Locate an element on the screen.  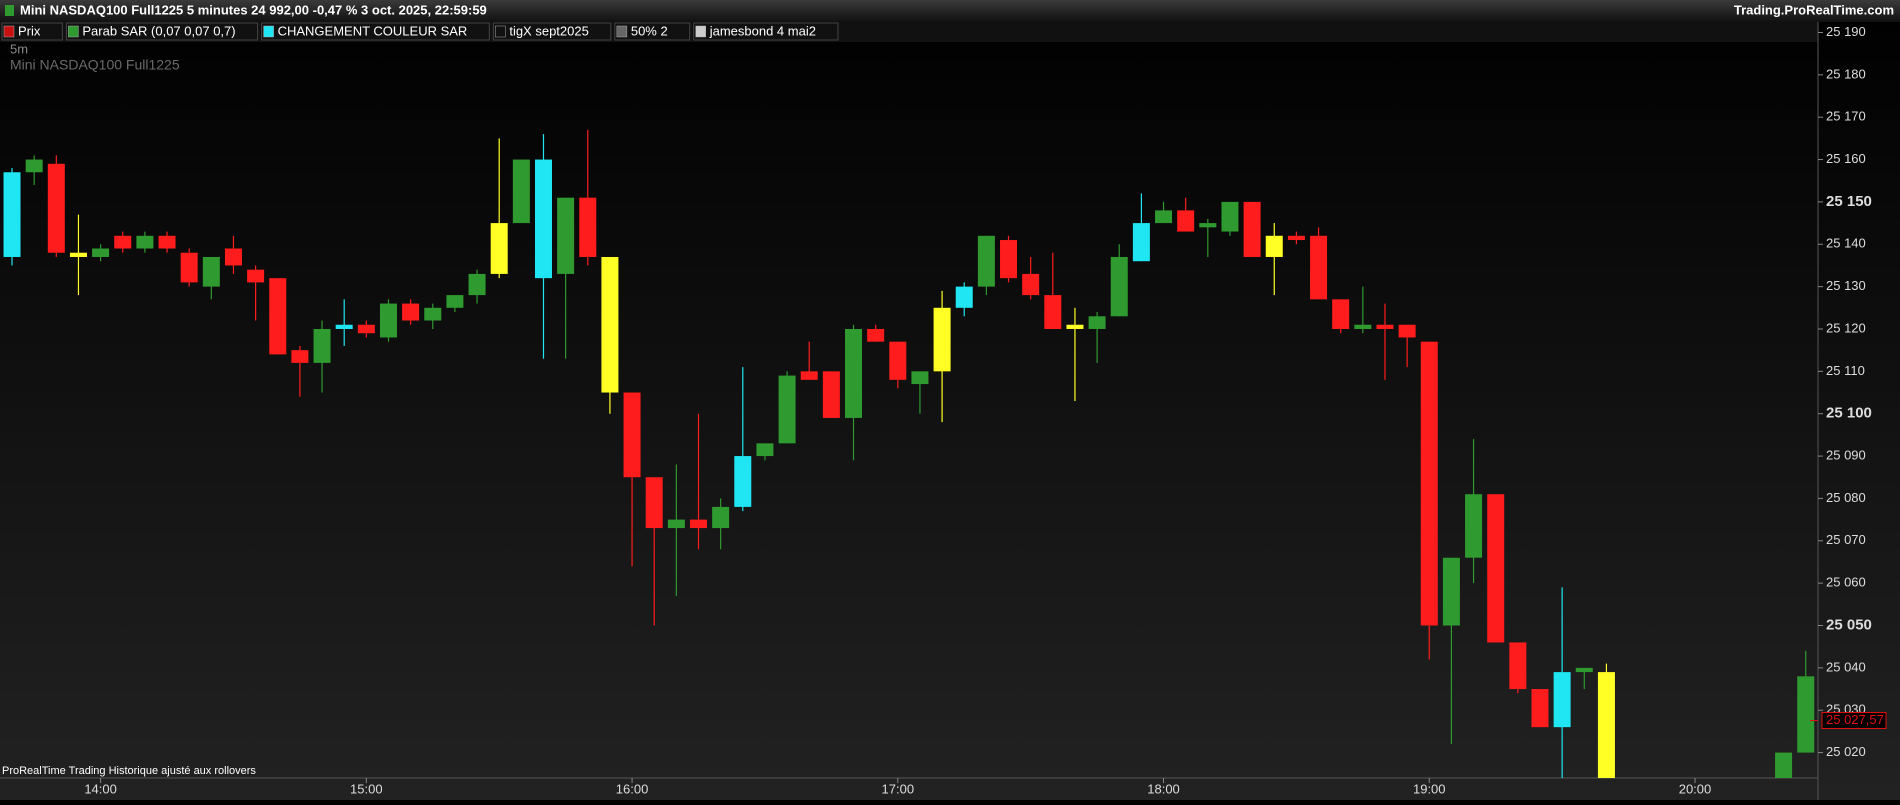
indicator-label: Prix is located at coordinates (29, 30).